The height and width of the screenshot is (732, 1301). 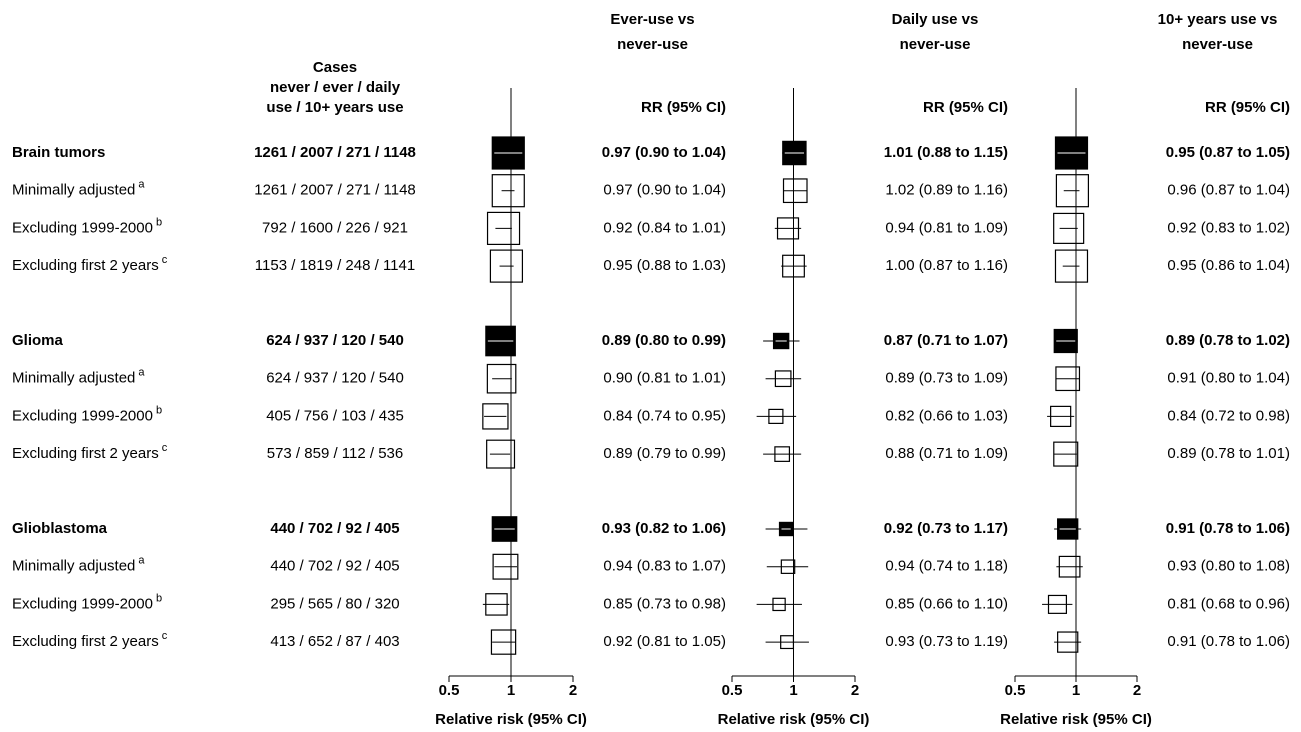 I want to click on value-label: 0.89 (0.80 to 0.99), so click(x=664, y=340).